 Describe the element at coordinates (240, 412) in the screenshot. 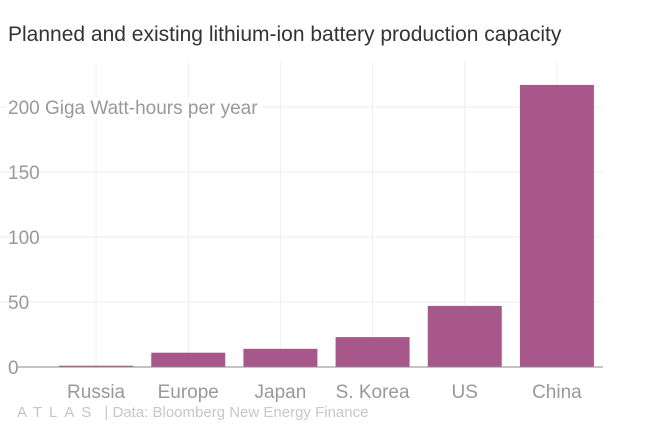

I see `data-source: Data: Bloomberg New Energy Finance` at that location.